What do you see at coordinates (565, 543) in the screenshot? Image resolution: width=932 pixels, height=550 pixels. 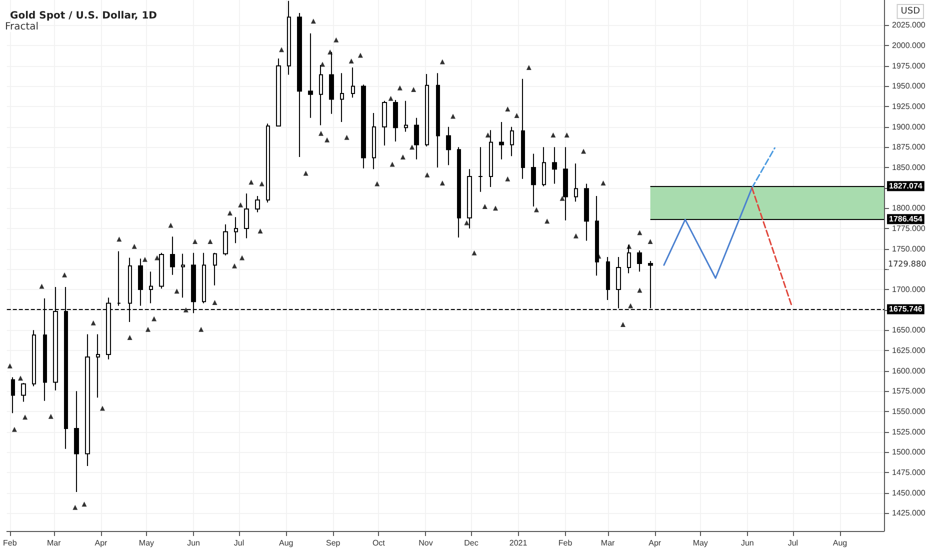 I see `x-tick-label: Feb` at bounding box center [565, 543].